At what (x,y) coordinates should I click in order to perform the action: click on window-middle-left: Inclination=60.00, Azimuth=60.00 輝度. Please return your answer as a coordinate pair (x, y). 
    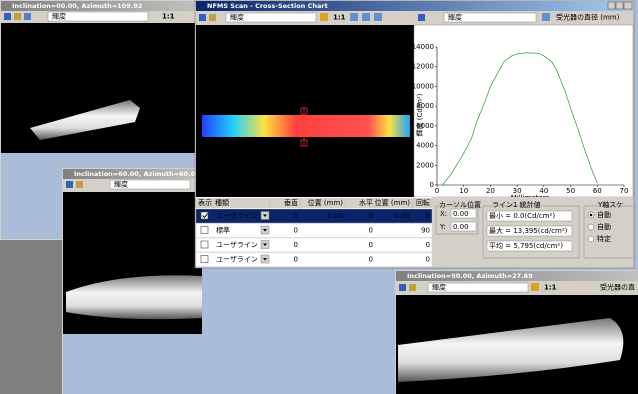
    Looking at the image, I should click on (132, 281).